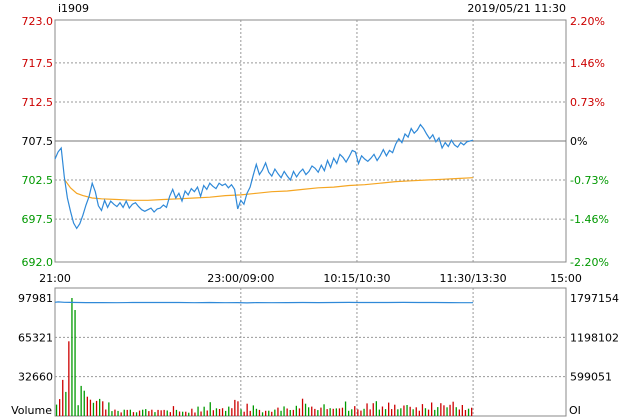  What do you see at coordinates (566, 278) in the screenshot?
I see `time-tick-label: 15:00` at bounding box center [566, 278].